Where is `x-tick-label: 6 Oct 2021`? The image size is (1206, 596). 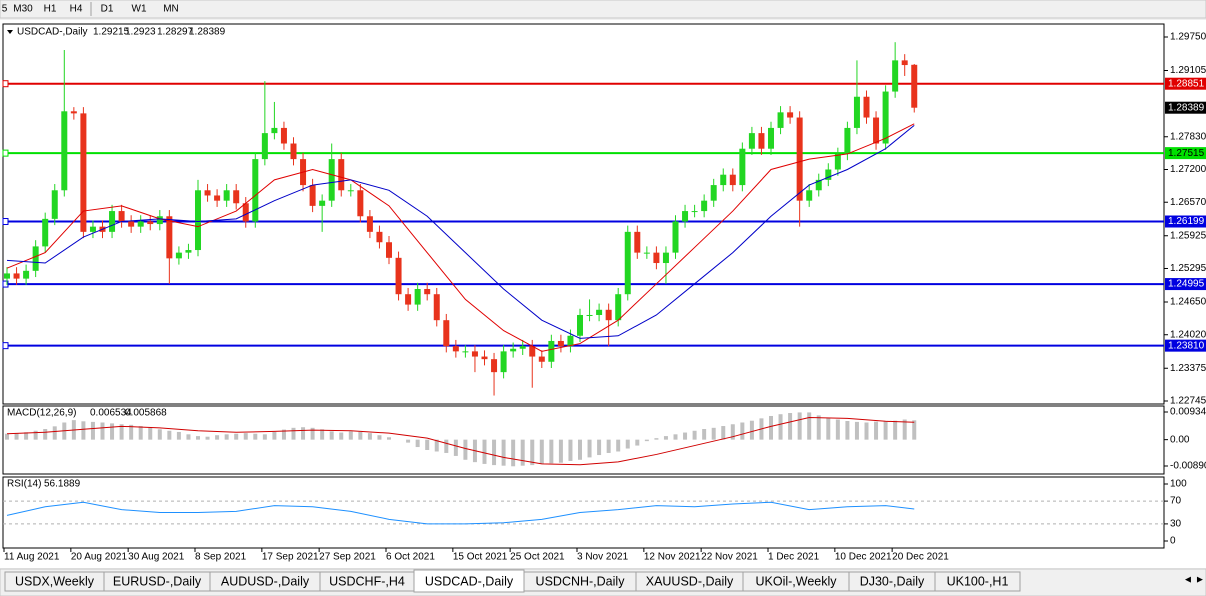 x-tick-label: 6 Oct 2021 is located at coordinates (410, 557).